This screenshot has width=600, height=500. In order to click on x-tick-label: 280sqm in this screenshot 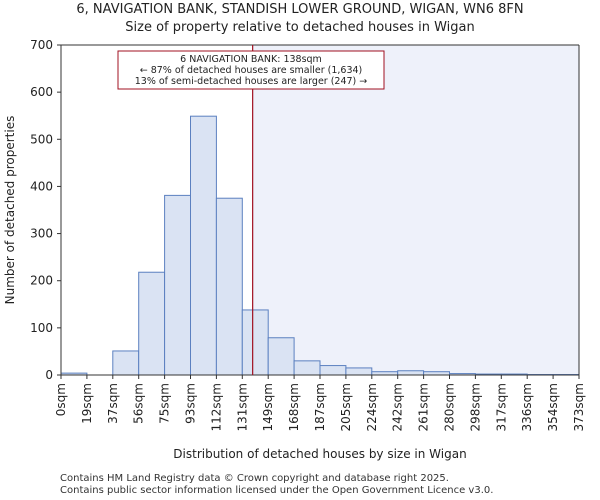, I will do `click(450, 407)`.